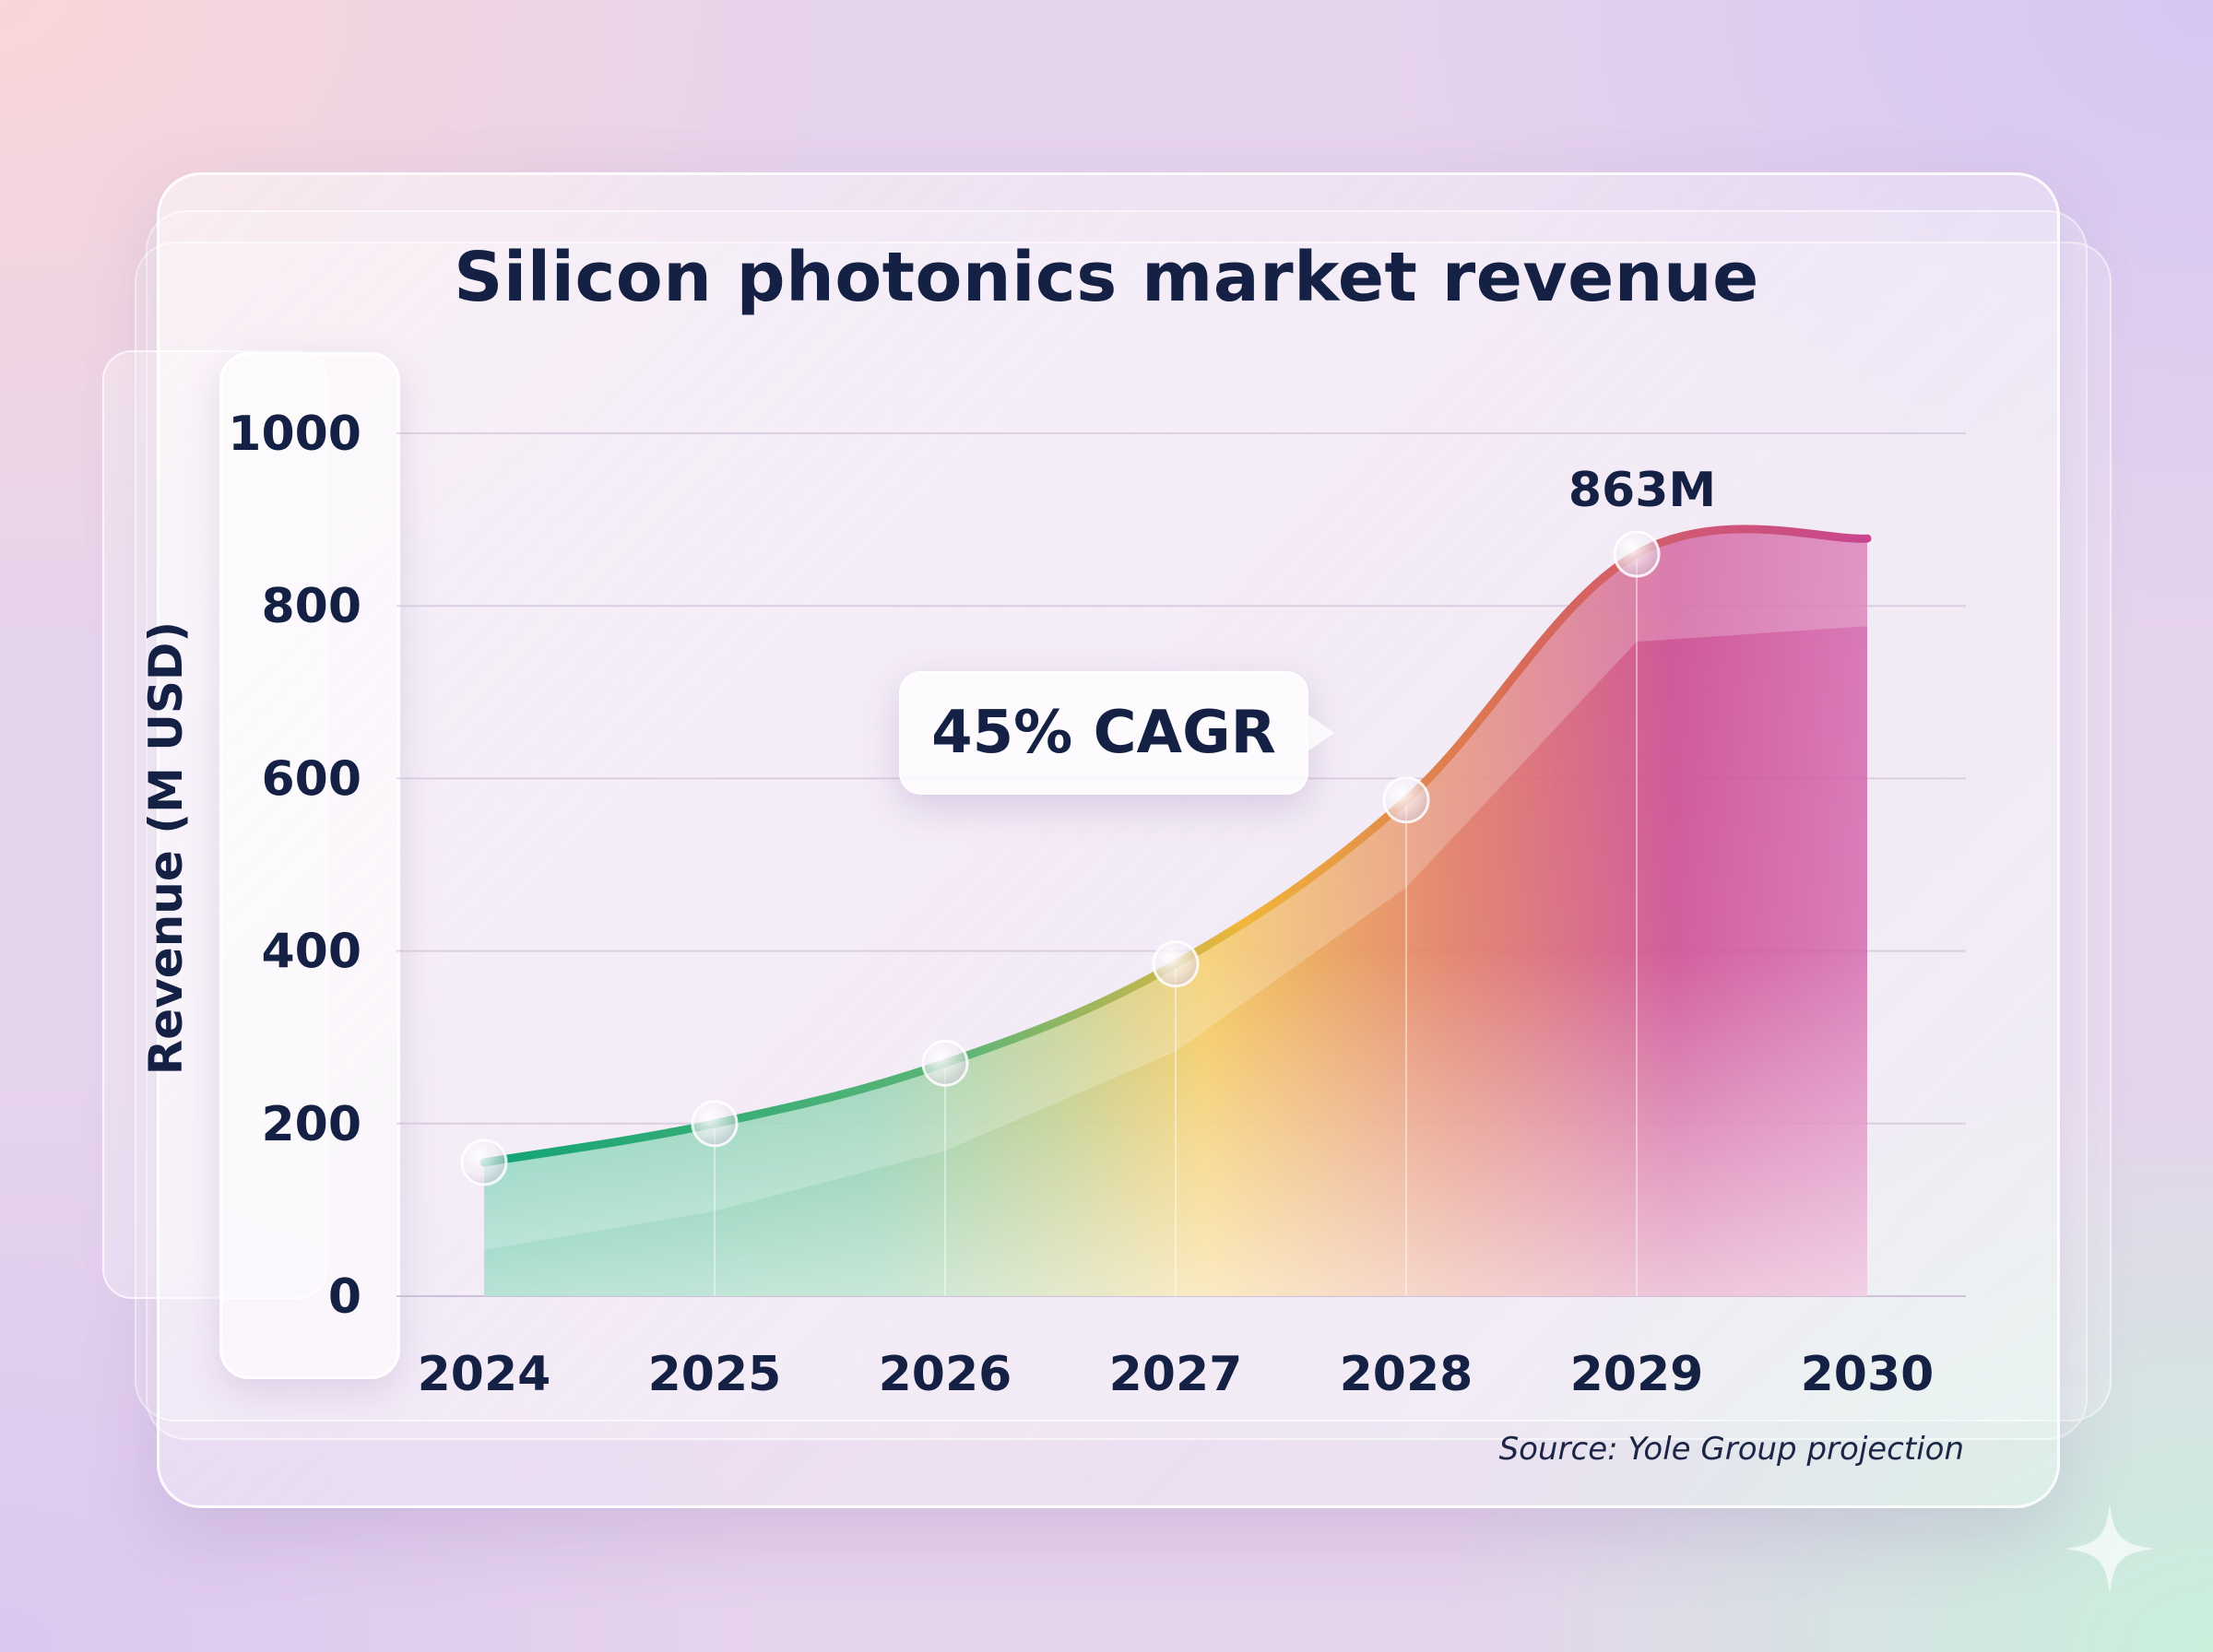  What do you see at coordinates (1176, 1374) in the screenshot?
I see `x-tick-label: 2027` at bounding box center [1176, 1374].